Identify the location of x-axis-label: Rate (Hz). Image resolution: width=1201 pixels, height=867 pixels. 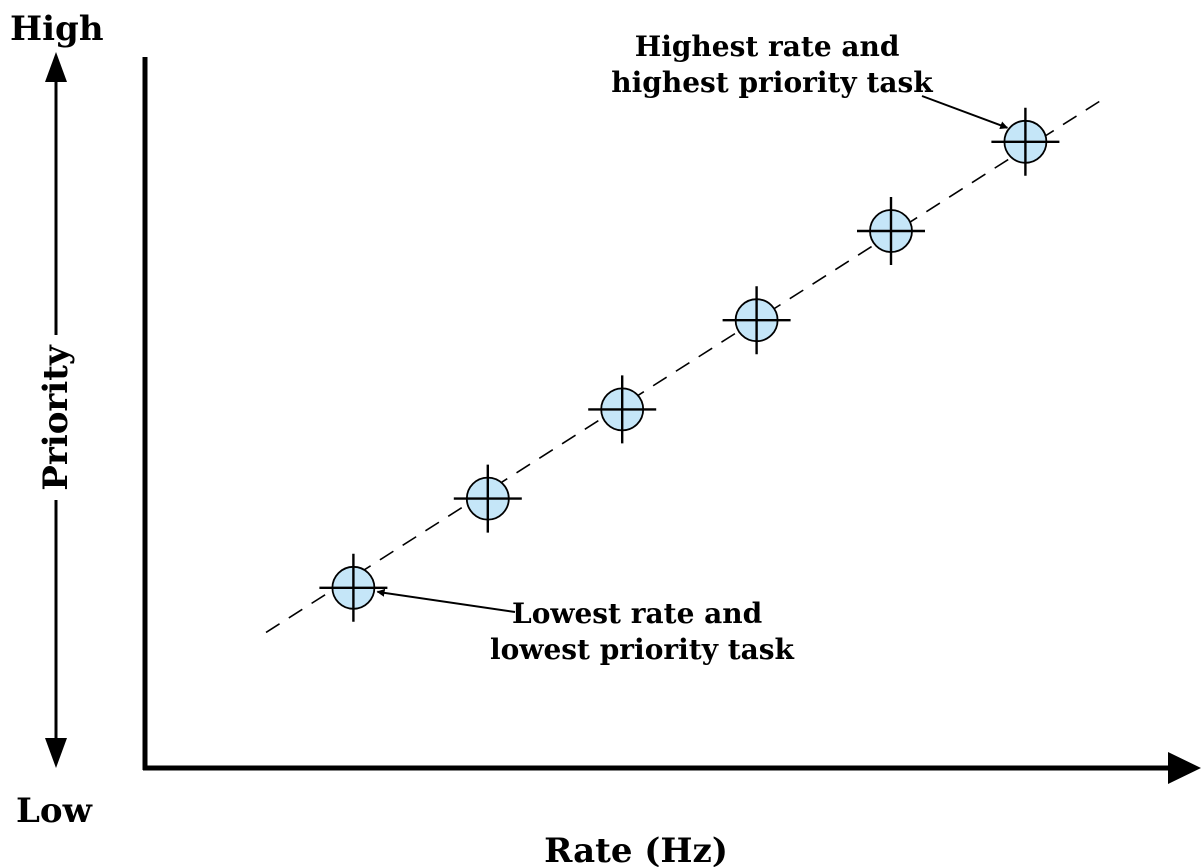
(636, 849).